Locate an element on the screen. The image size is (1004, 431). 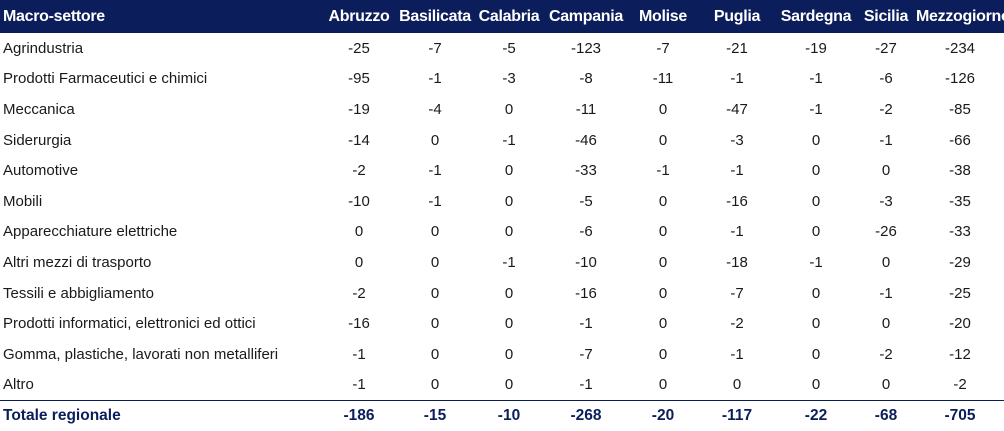
table-row: Agrindustria -25 -7 -5 -123 -7 -21 -19 -27 -234 is located at coordinates (502, 48).